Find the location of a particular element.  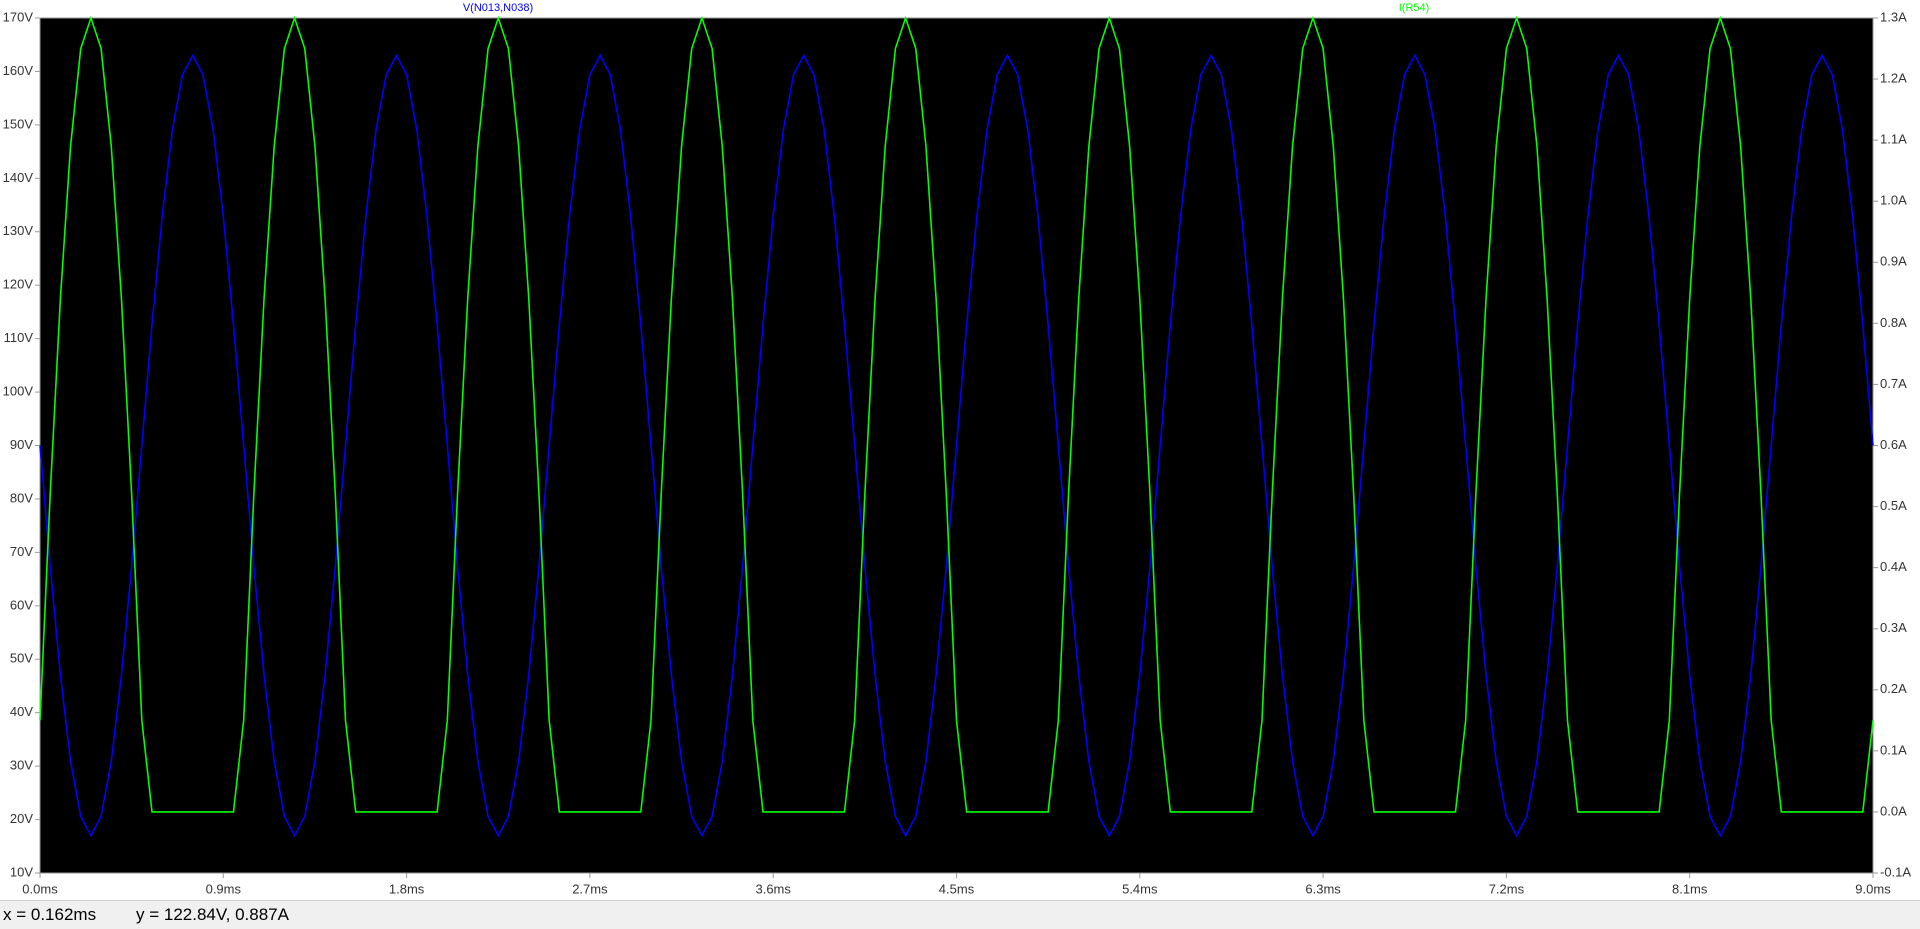

y-tick-label: 20V is located at coordinates (21, 818).